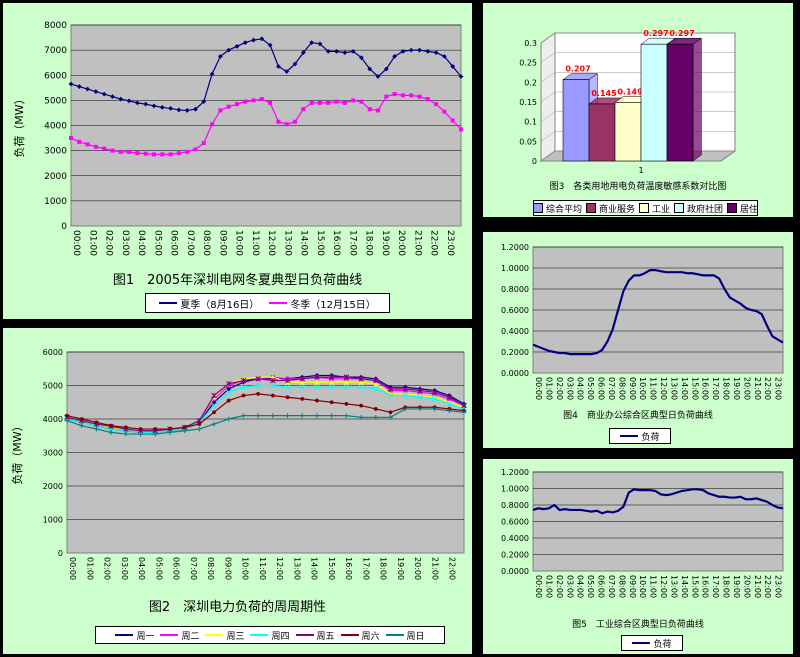 This screenshot has height=657, width=800. Describe the element at coordinates (569, 586) in the screenshot. I see `fig5-xtick-label: 03:00` at that location.